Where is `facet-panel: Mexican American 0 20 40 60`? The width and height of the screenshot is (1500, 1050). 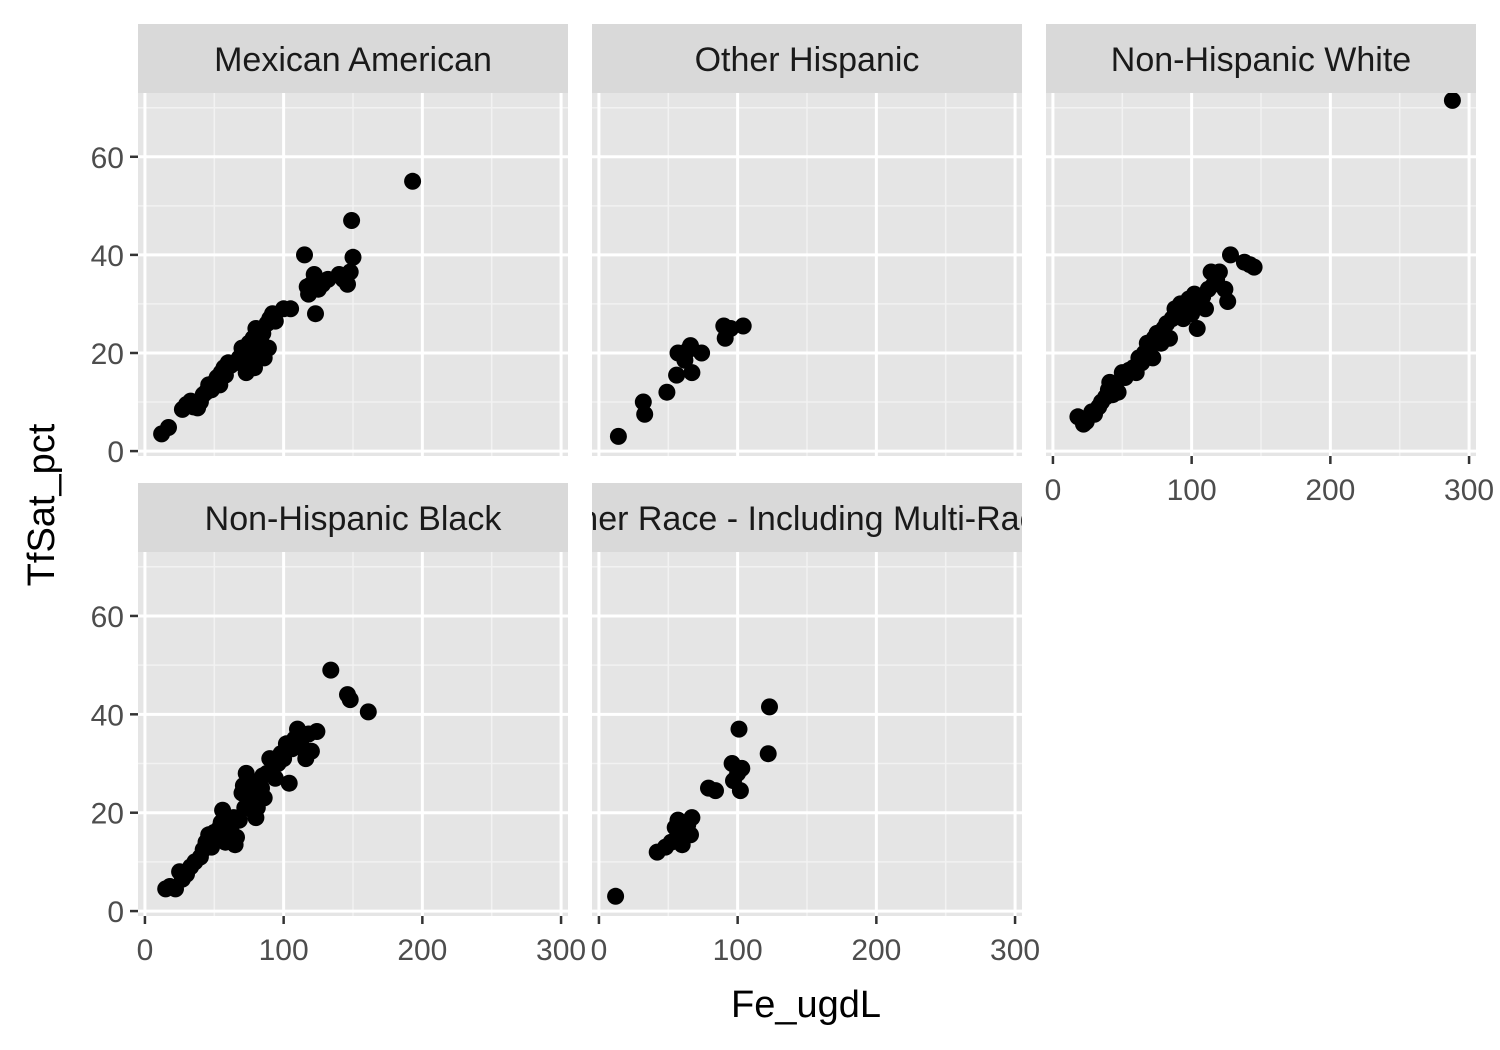
facet-panel: Mexican American 0 20 40 60 is located at coordinates (329, 246).